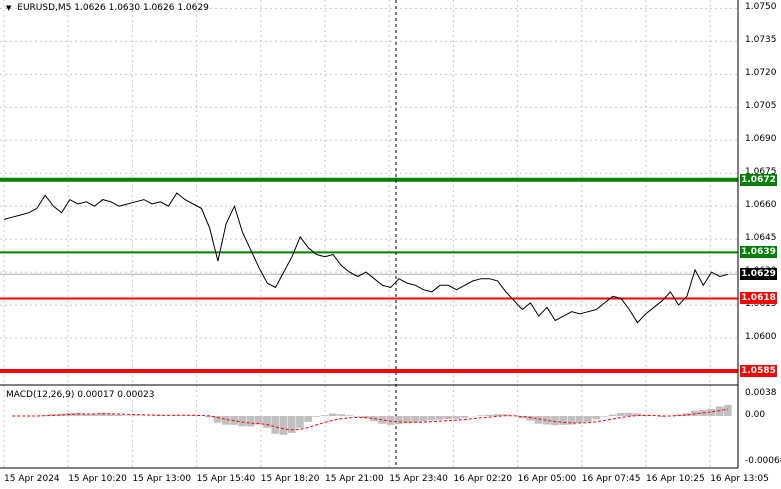 The width and height of the screenshot is (781, 489). Describe the element at coordinates (226, 479) in the screenshot. I see `time-tick-label: 15 Apr 15:40` at that location.